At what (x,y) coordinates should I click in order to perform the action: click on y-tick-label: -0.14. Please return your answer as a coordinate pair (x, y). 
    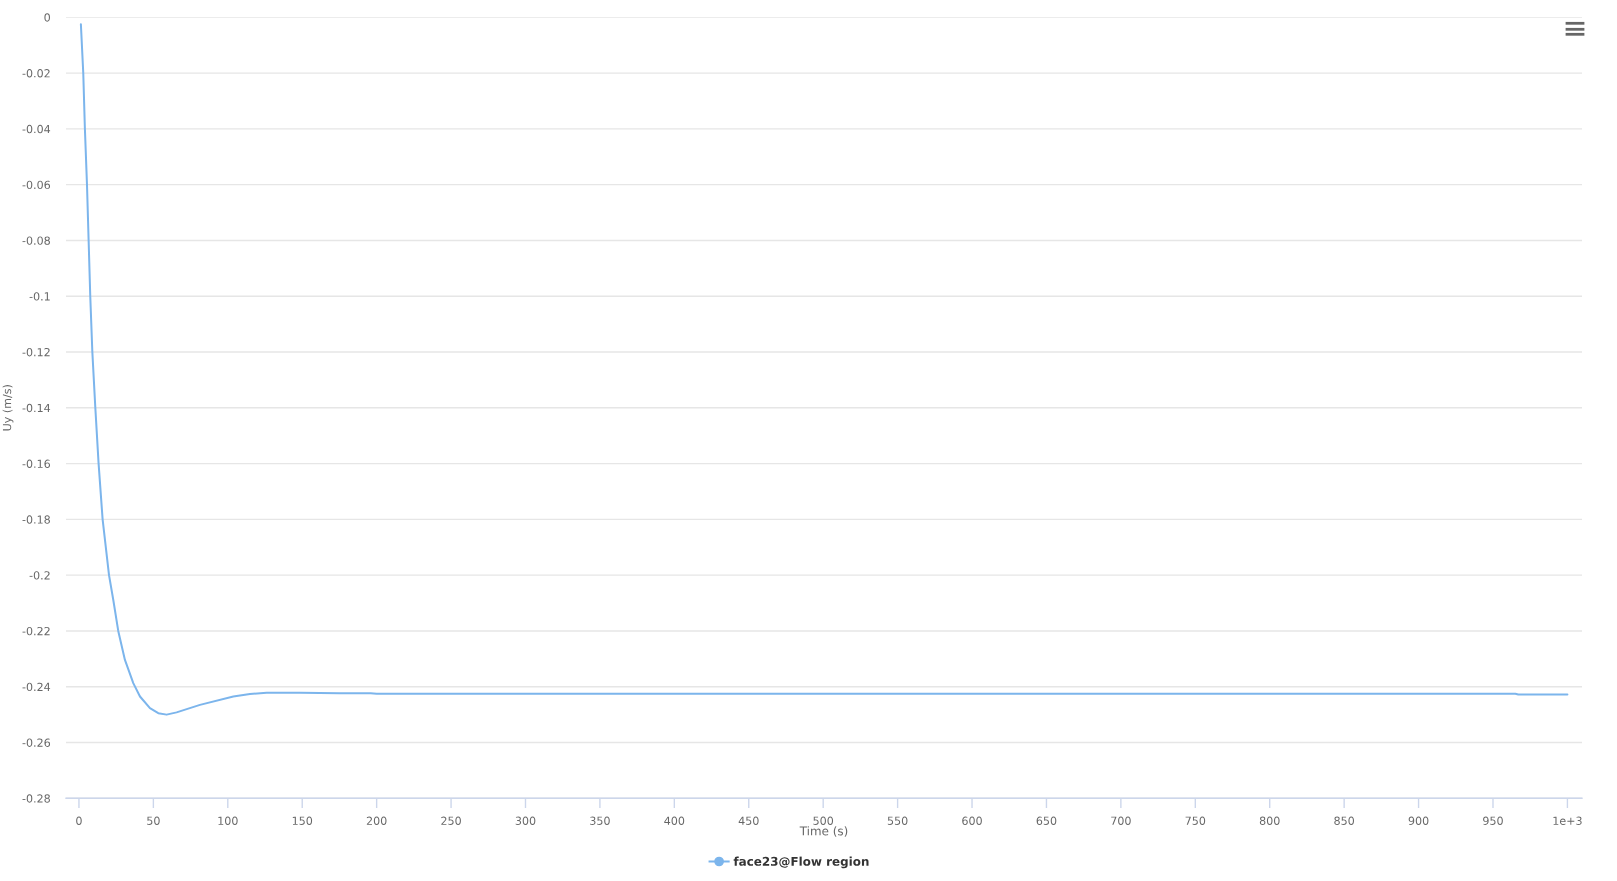
    Looking at the image, I should click on (36, 408).